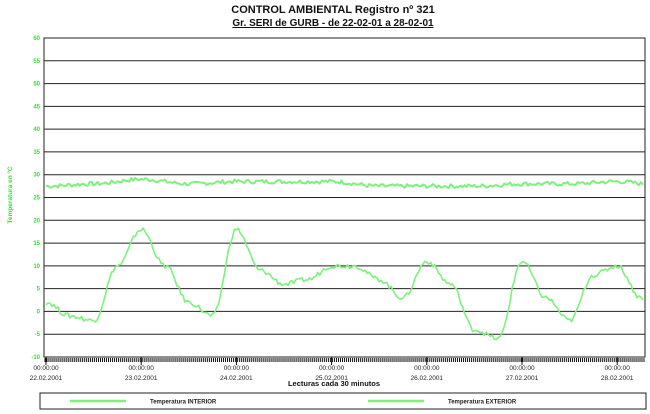  I want to click on x-tick-date: 25.02.2001, so click(331, 378).